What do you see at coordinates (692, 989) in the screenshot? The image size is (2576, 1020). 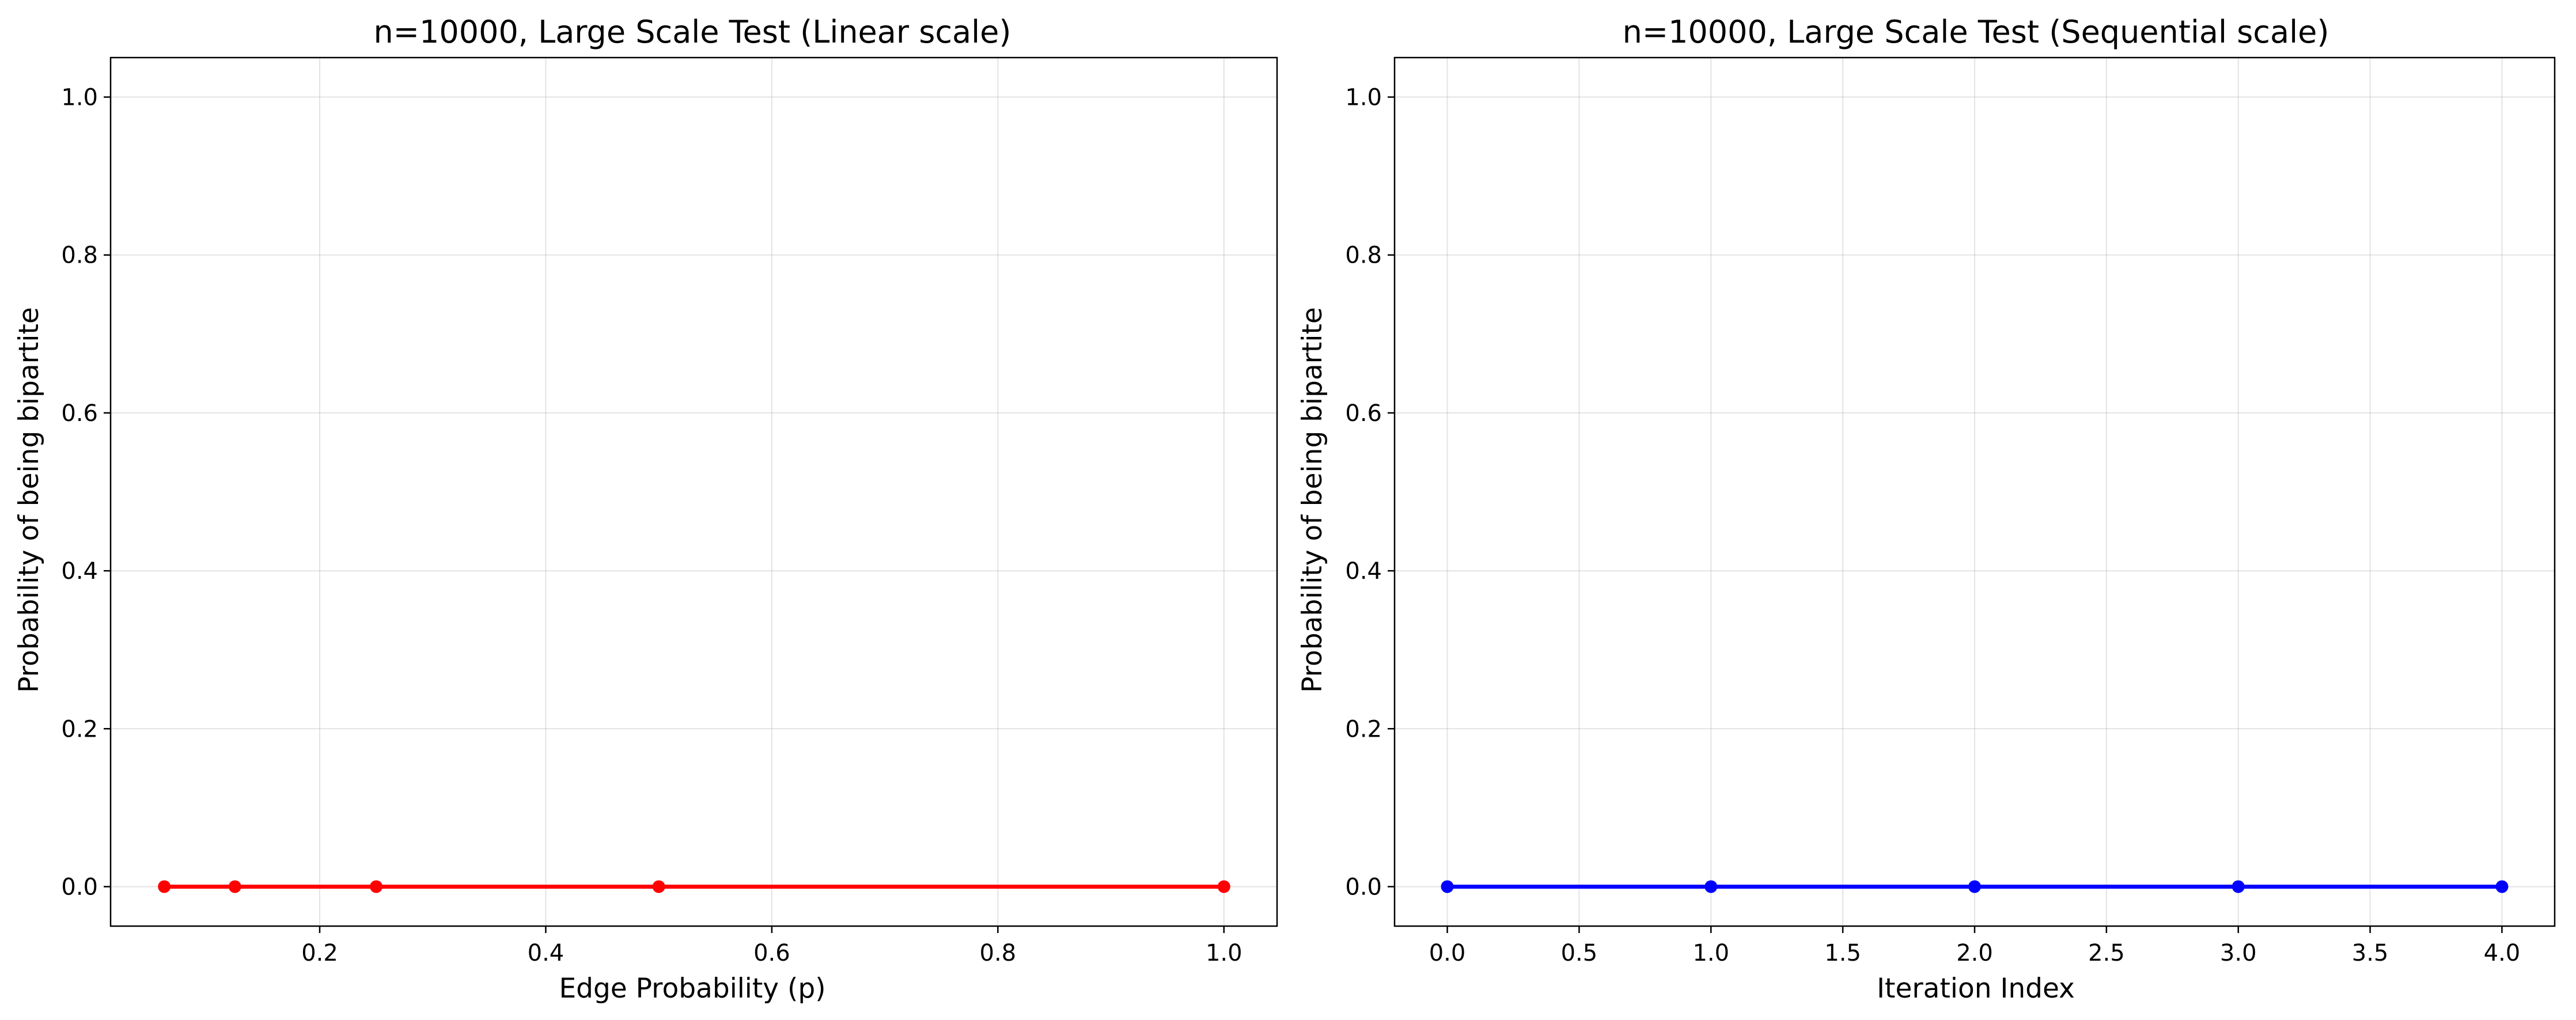 I see `x-axis-label: Edge Probability (p)` at bounding box center [692, 989].